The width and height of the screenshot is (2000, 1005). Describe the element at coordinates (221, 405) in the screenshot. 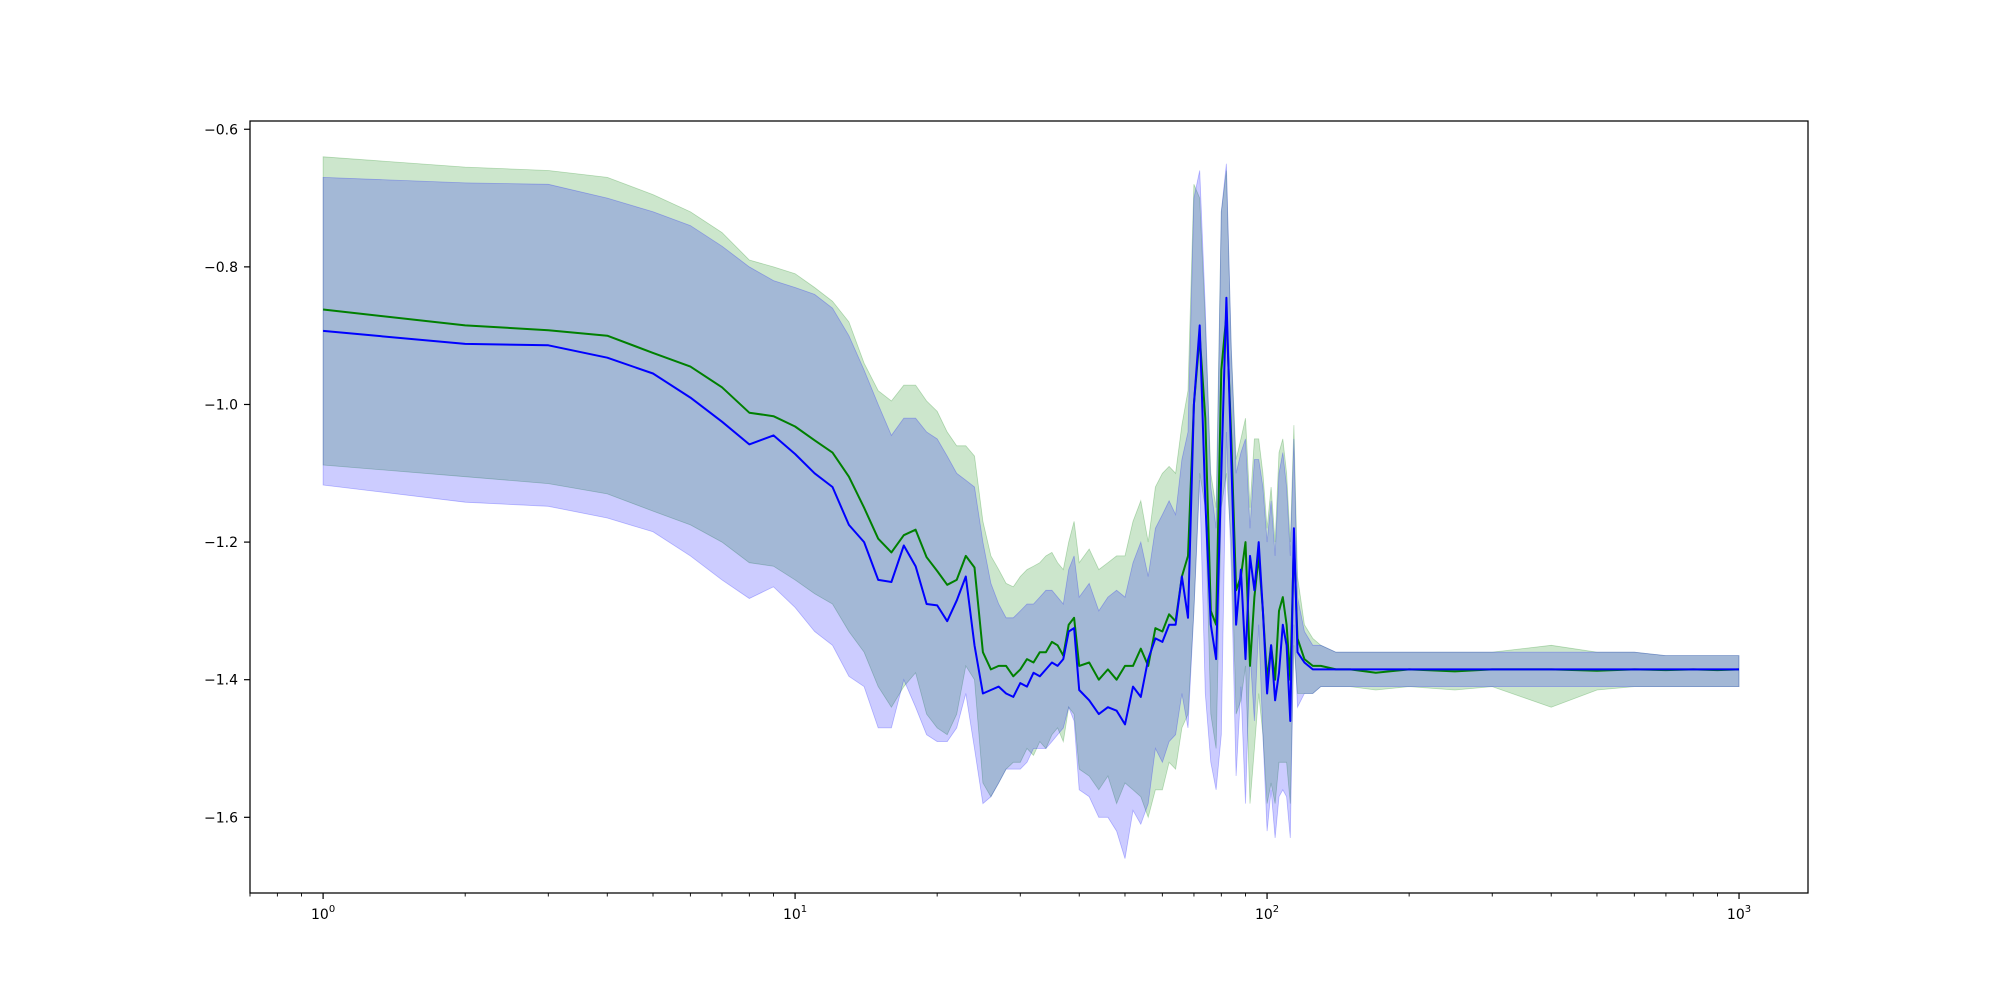

I see `y-tick-label: −1.0` at that location.